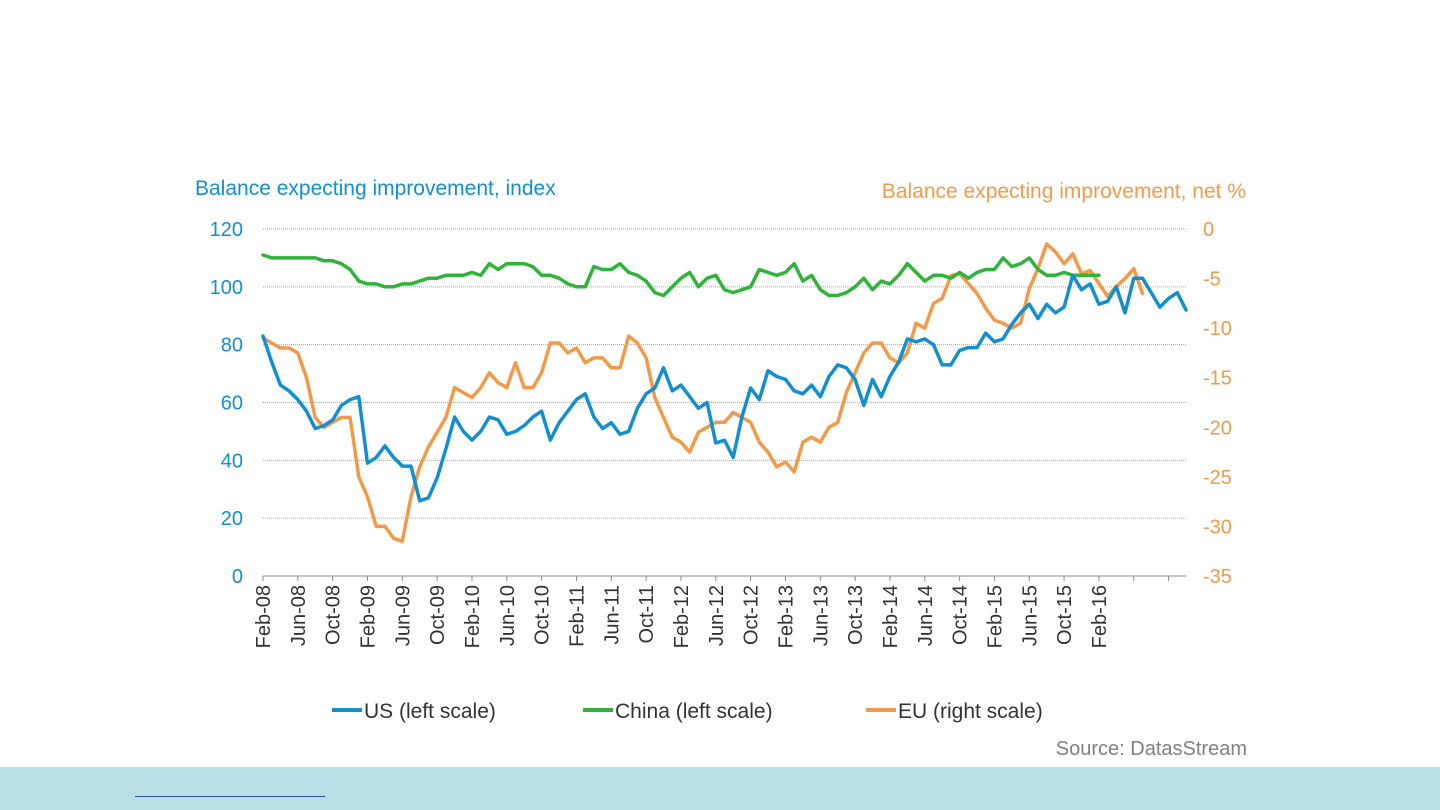 The image size is (1440, 810). What do you see at coordinates (1065, 615) in the screenshot?
I see `x-tick-label: Oct-15` at bounding box center [1065, 615].